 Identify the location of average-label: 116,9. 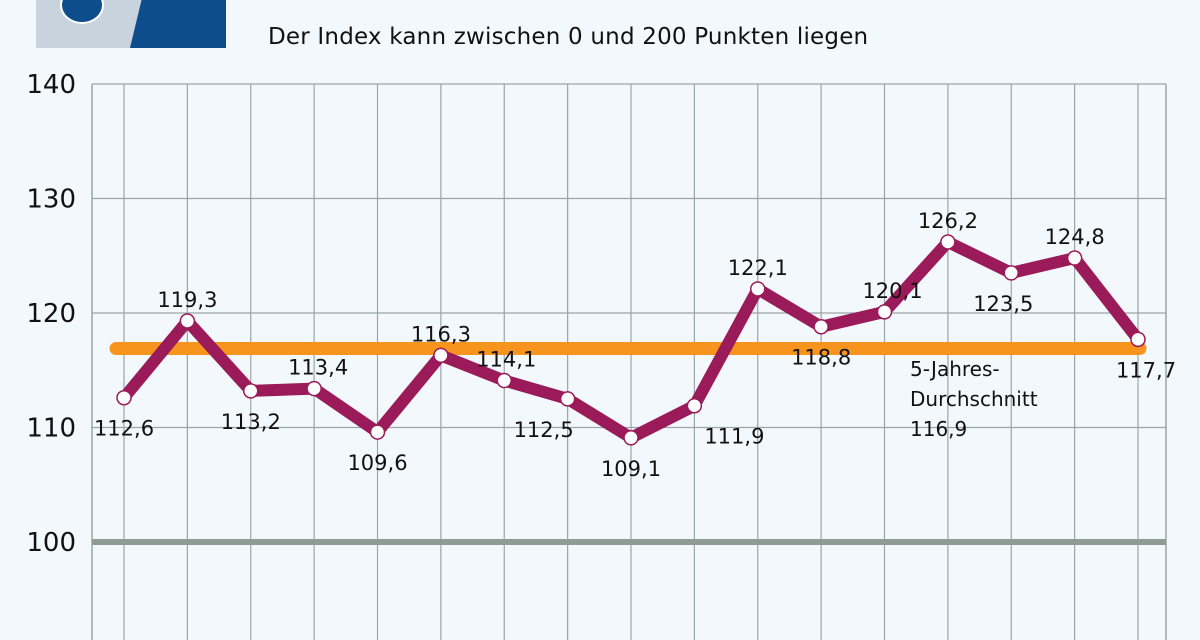
(938, 429).